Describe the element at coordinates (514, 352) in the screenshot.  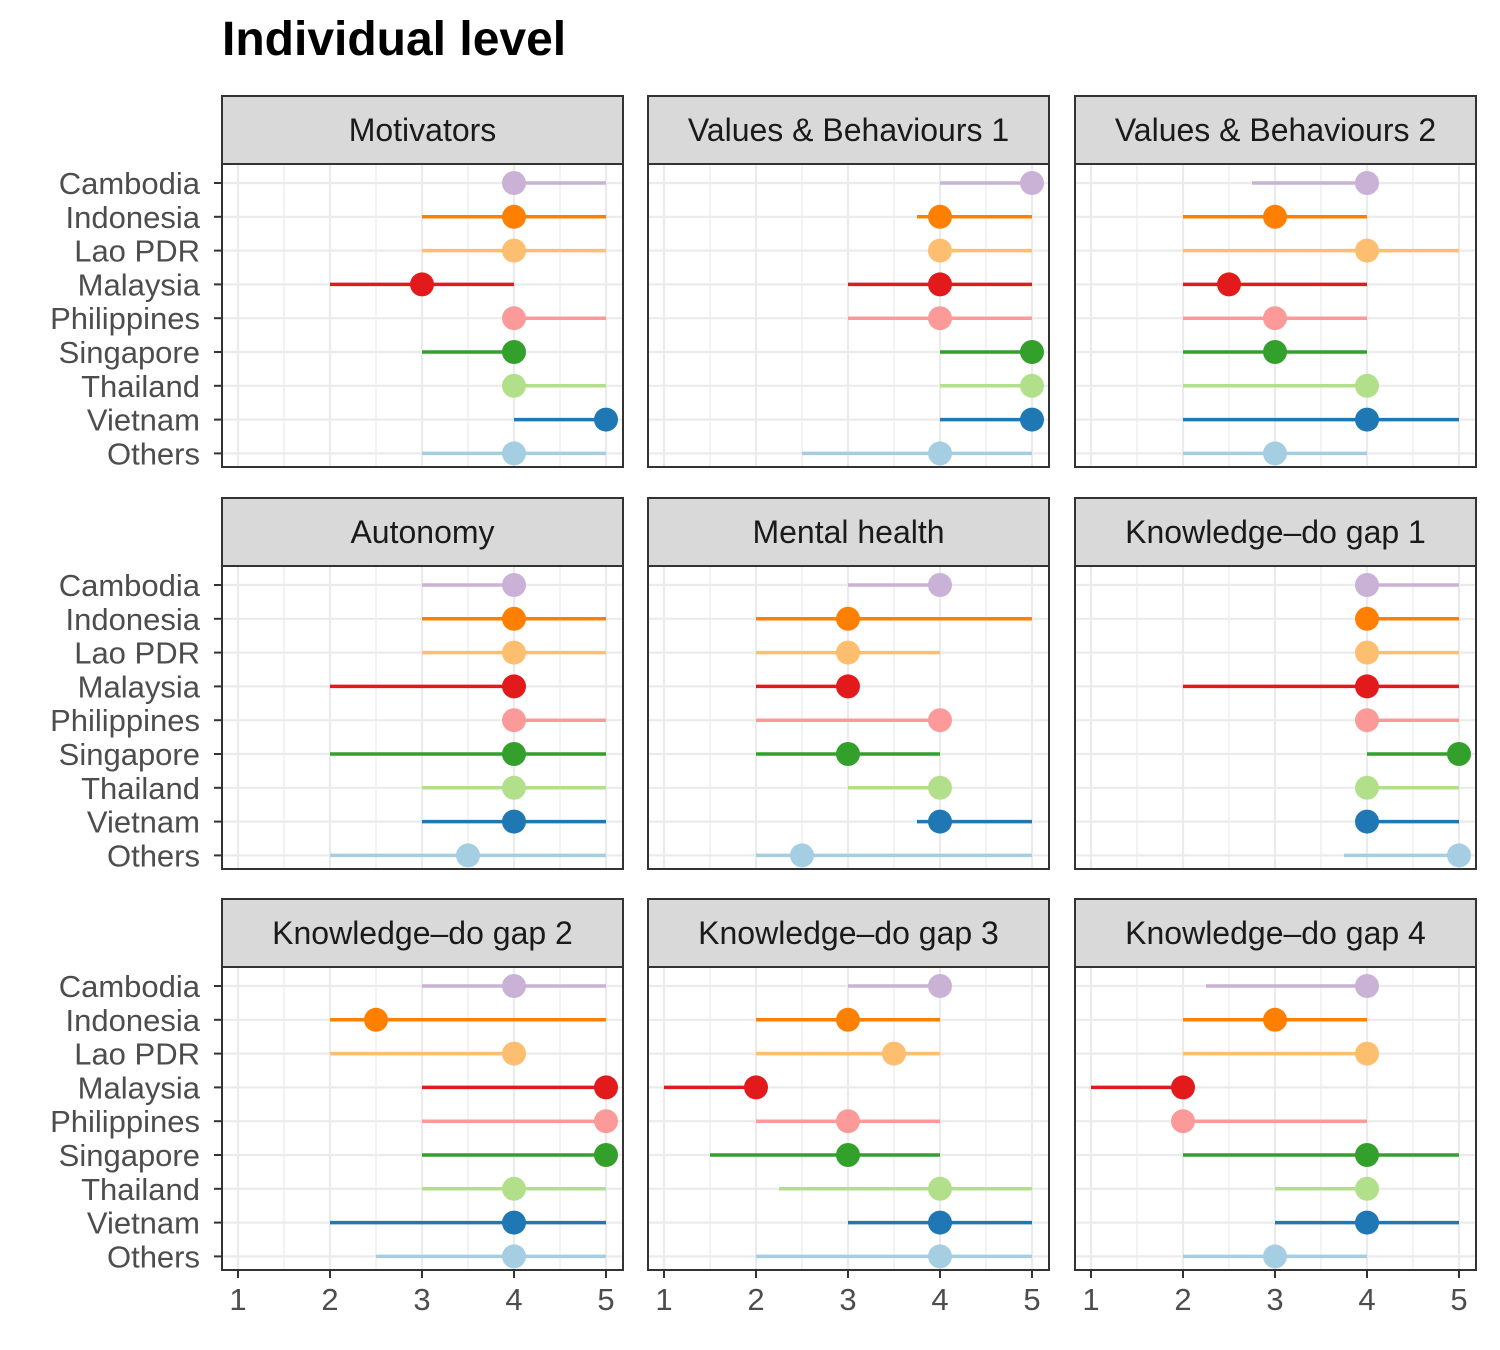
I see `point-motivators-singapore` at that location.